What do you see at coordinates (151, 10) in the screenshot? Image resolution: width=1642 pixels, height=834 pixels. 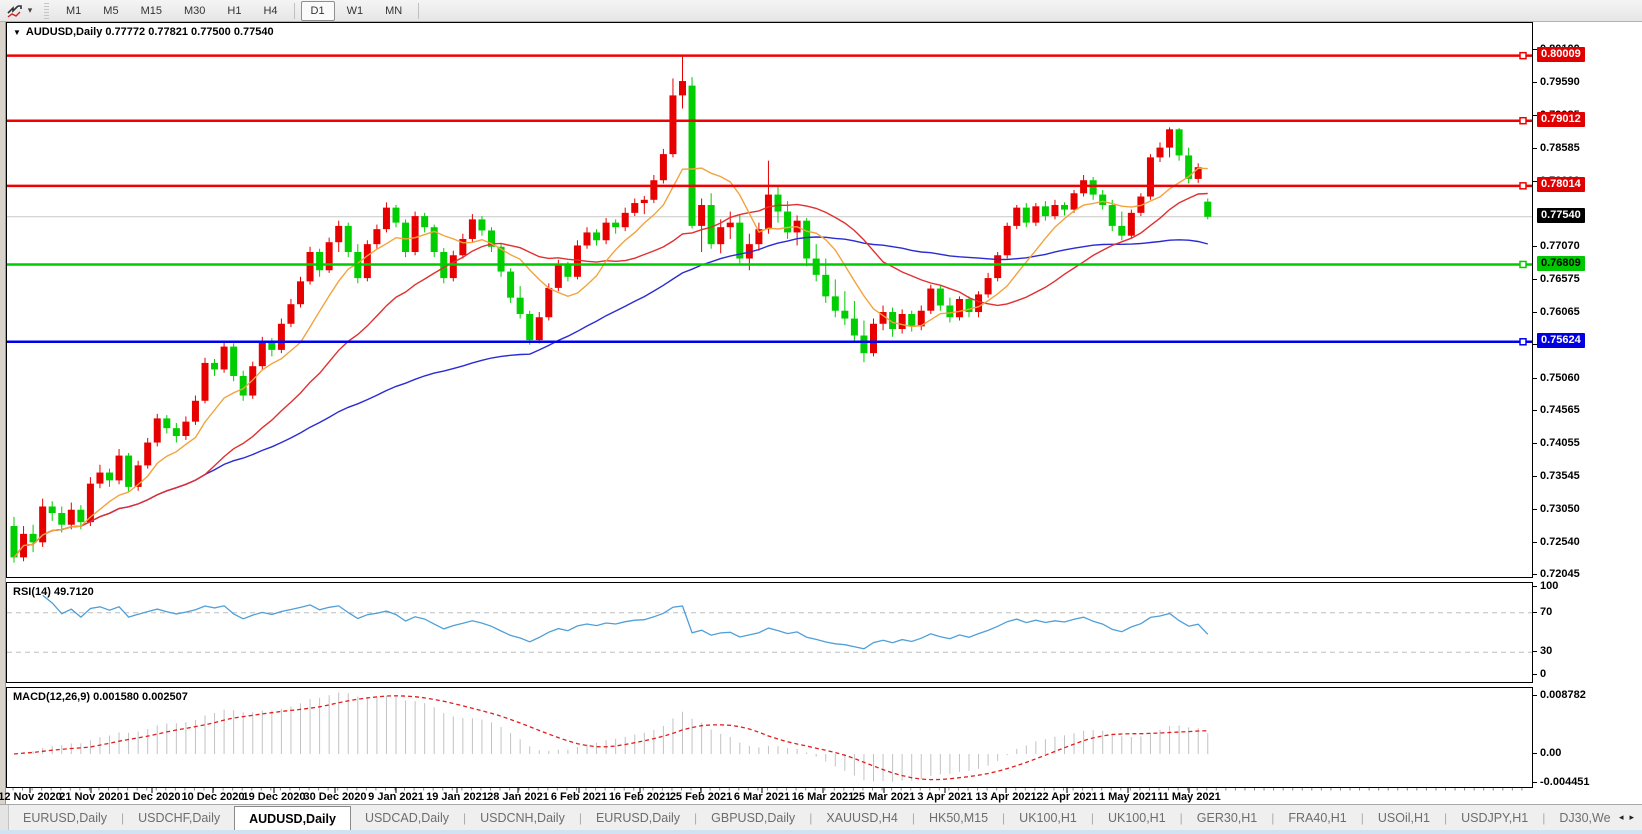 I see `timeframe-button-m15: M15` at bounding box center [151, 10].